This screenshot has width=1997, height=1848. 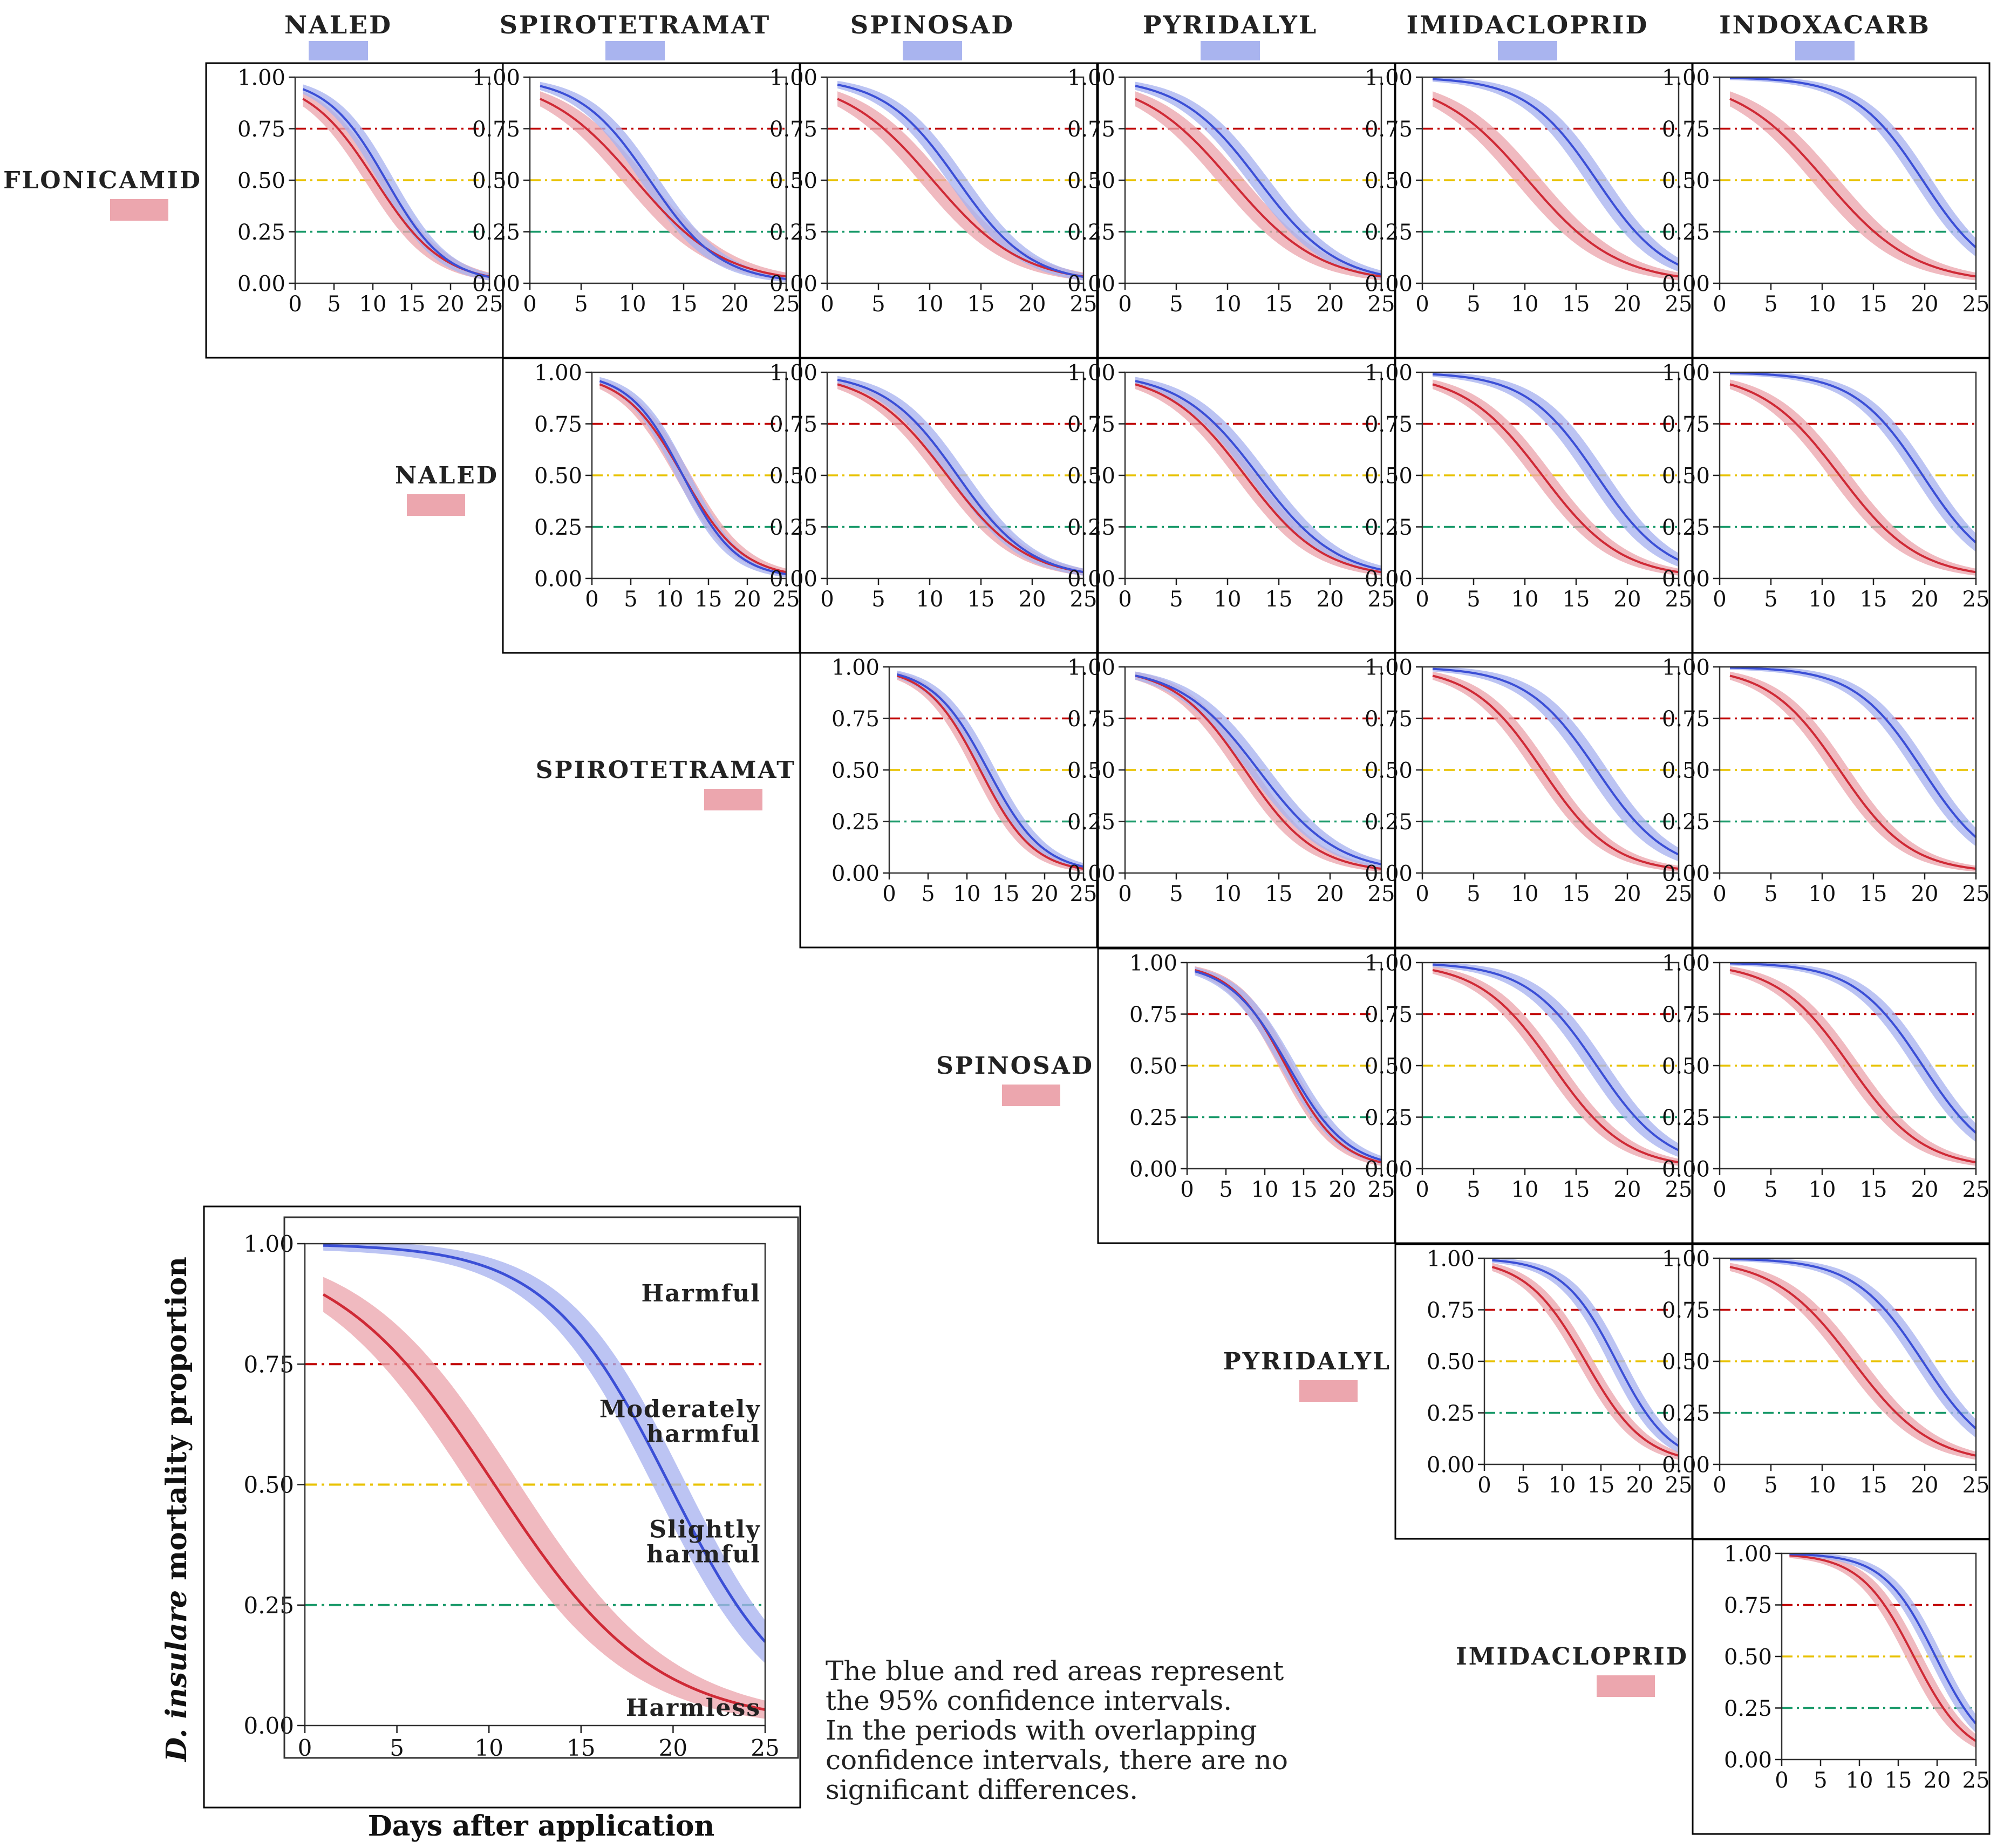 I want to click on column-header-spinosad: SPINOSAD, so click(x=932, y=24).